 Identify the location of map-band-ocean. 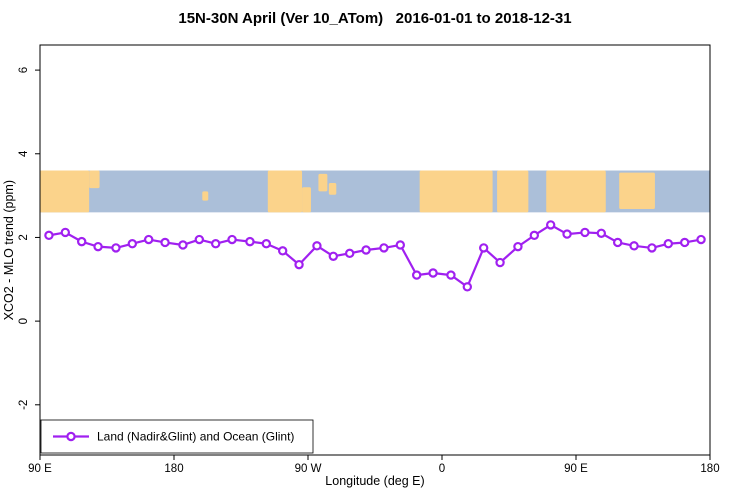
(375, 191).